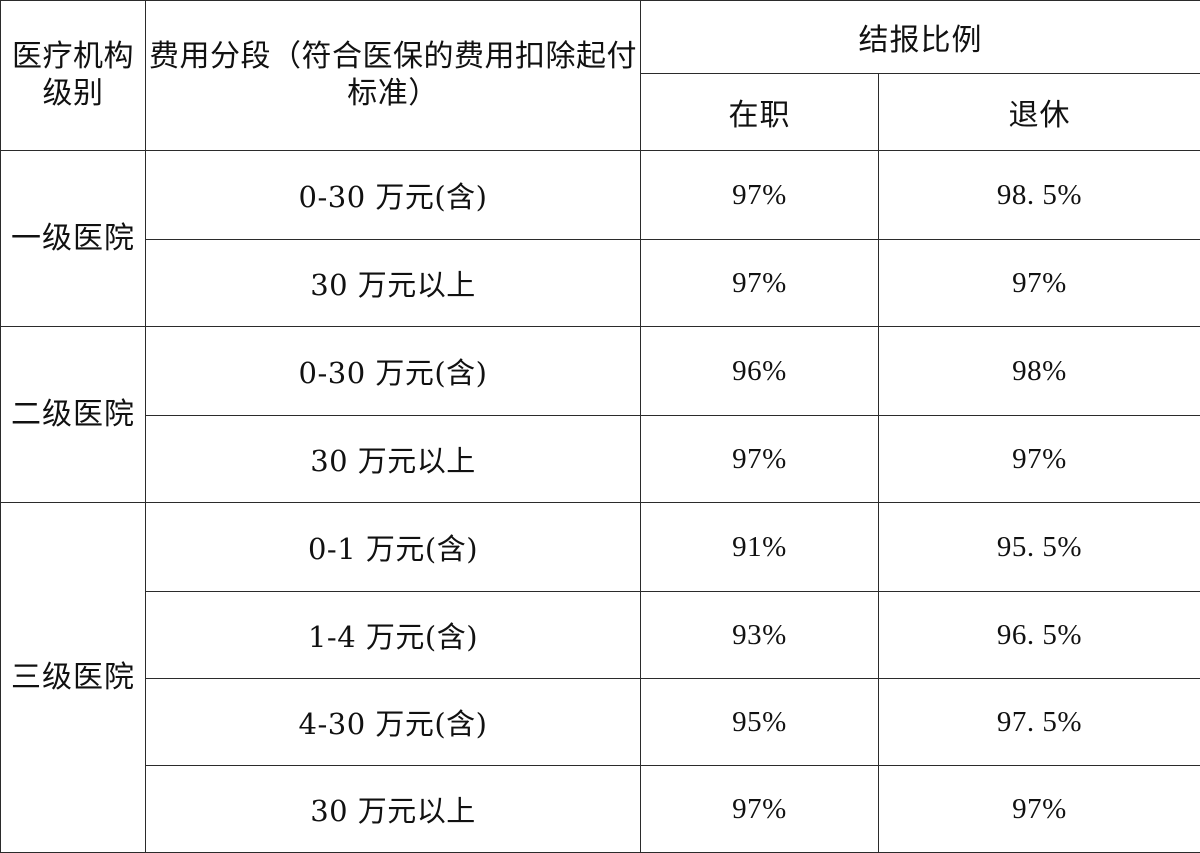 This screenshot has height=853, width=1200. What do you see at coordinates (760, 112) in the screenshot?
I see `header-active-employee: 在职` at bounding box center [760, 112].